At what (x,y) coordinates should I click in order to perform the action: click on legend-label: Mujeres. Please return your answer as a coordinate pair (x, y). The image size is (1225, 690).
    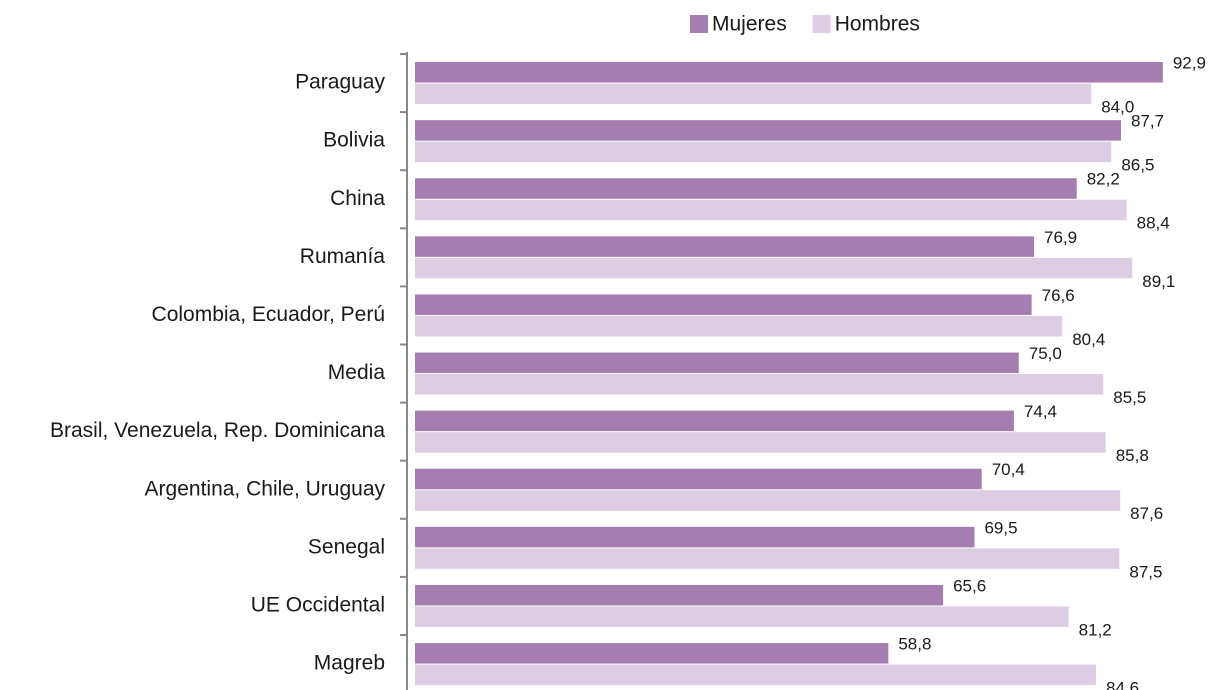
    Looking at the image, I should click on (749, 24).